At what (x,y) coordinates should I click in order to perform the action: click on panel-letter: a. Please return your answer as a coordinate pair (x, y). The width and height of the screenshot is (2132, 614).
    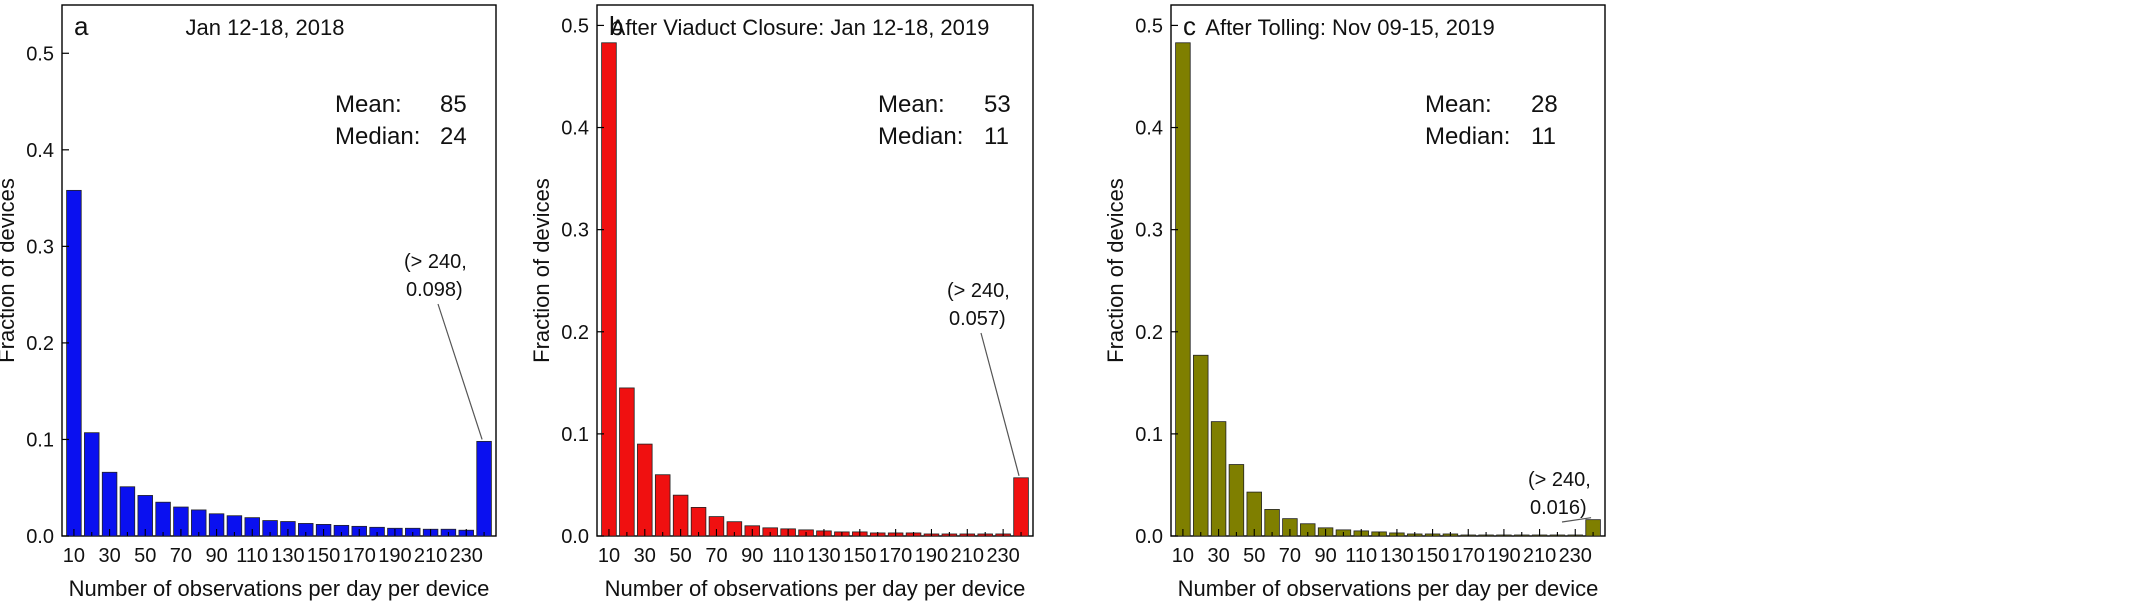
    Looking at the image, I should click on (81, 26).